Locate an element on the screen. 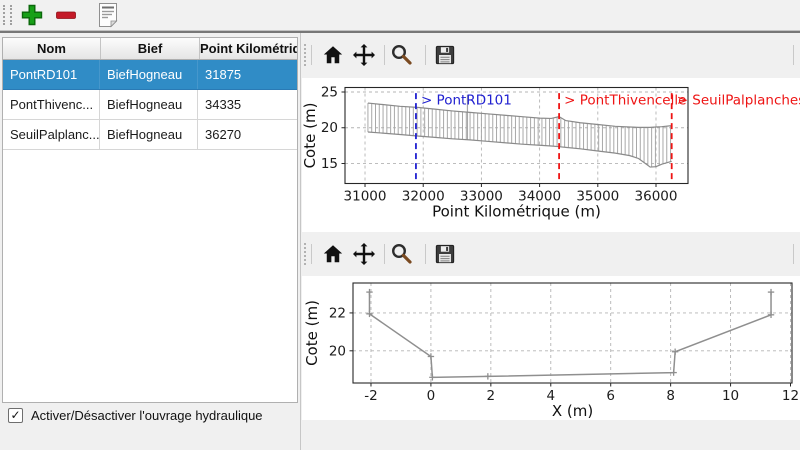 The image size is (800, 450). svg-text: 35000 is located at coordinates (597, 197).